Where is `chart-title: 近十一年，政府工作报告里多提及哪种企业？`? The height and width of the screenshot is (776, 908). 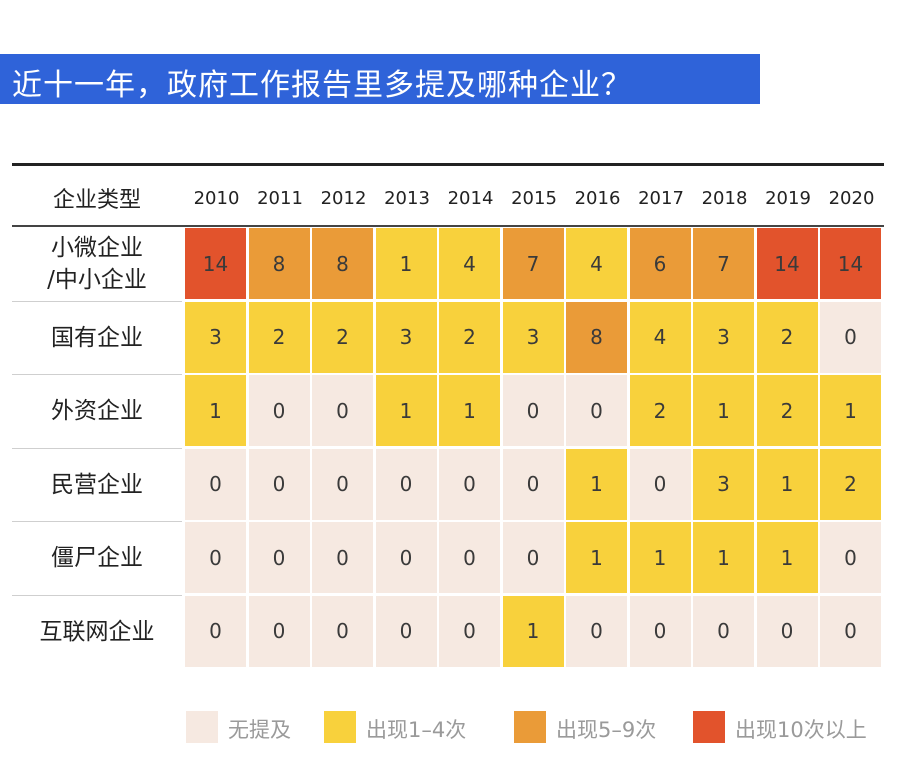
chart-title: 近十一年，政府工作报告里多提及哪种企业？ is located at coordinates (322, 85).